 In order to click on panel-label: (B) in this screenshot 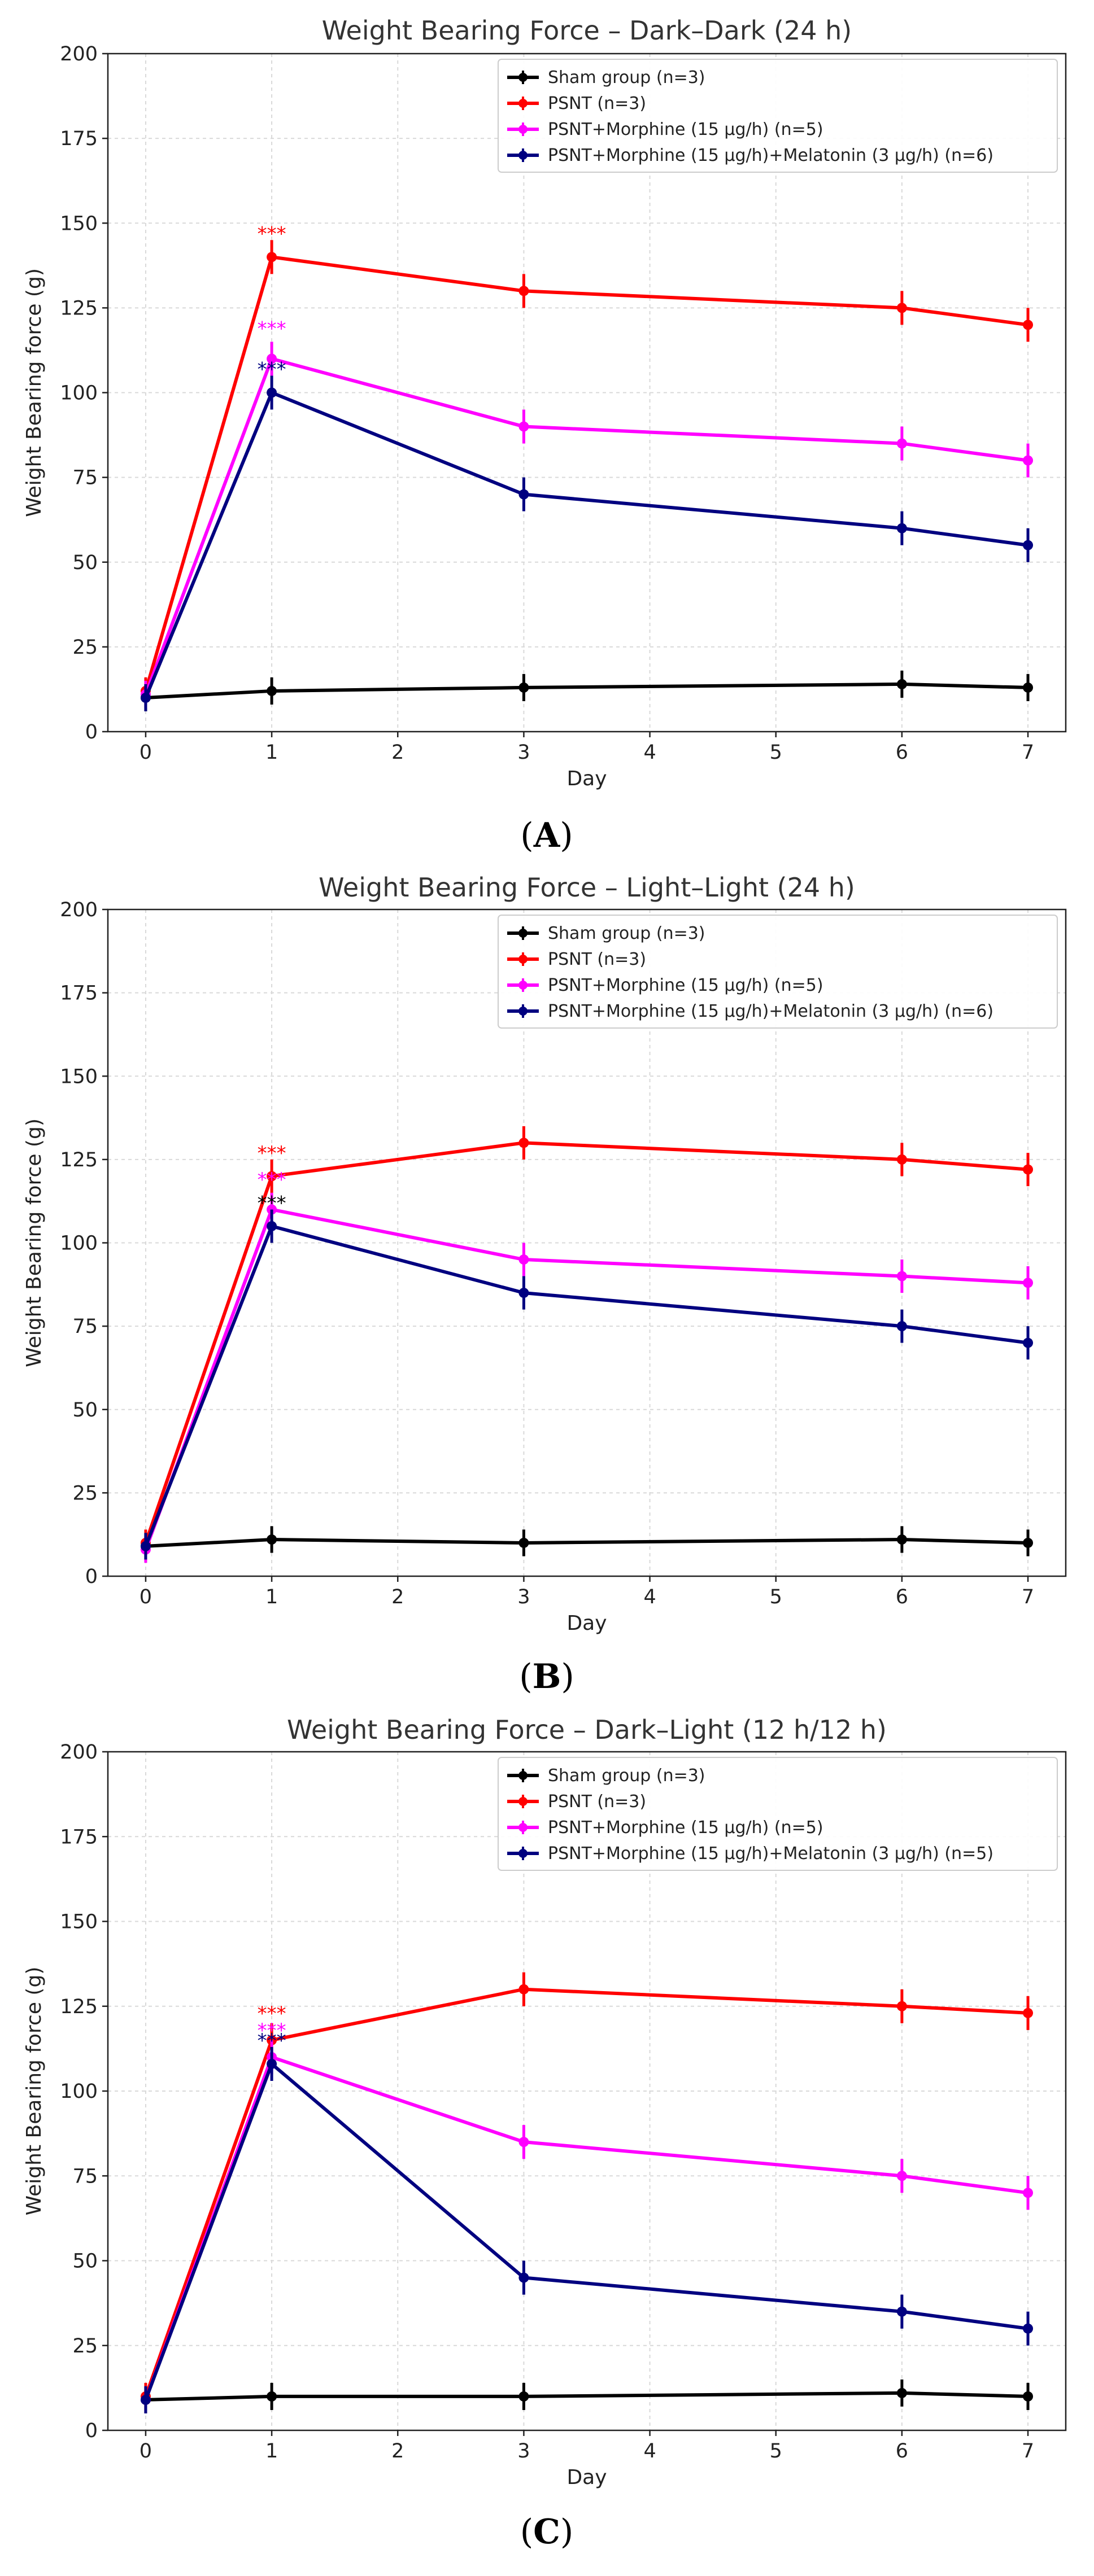, I will do `click(546, 1676)`.